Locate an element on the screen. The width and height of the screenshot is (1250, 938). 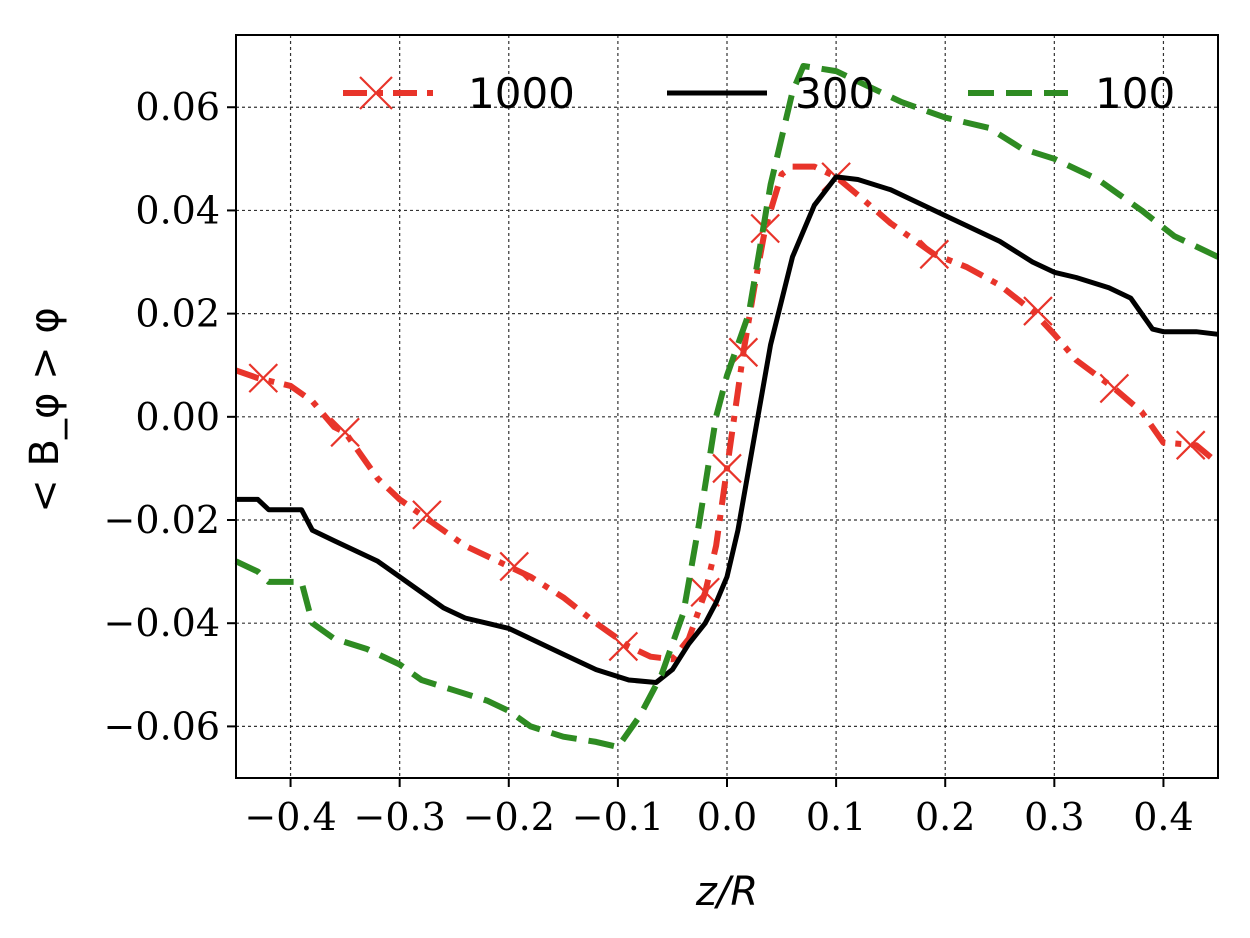
x-tick-label: −0.4 is located at coordinates (290, 817).